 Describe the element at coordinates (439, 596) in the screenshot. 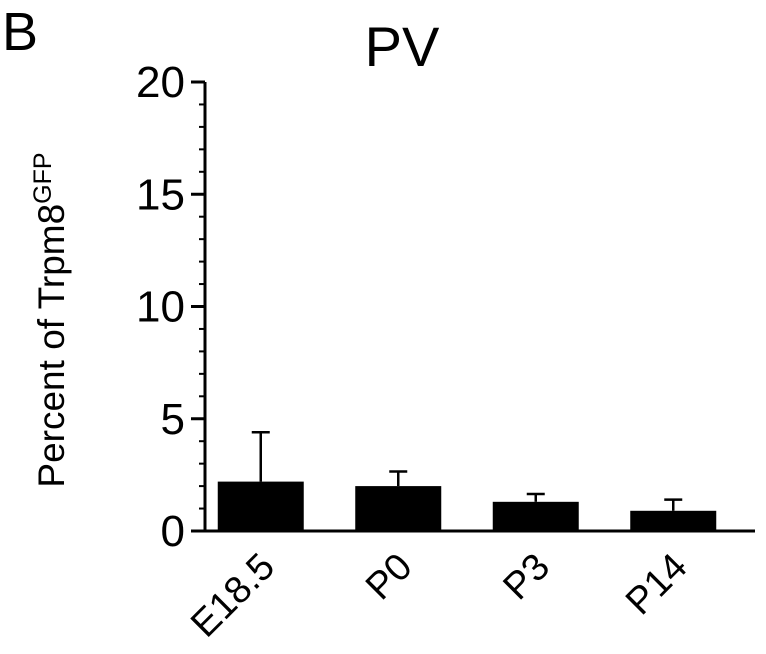

I see `x-tick-labels: E18.5 P0 P3 P14` at that location.